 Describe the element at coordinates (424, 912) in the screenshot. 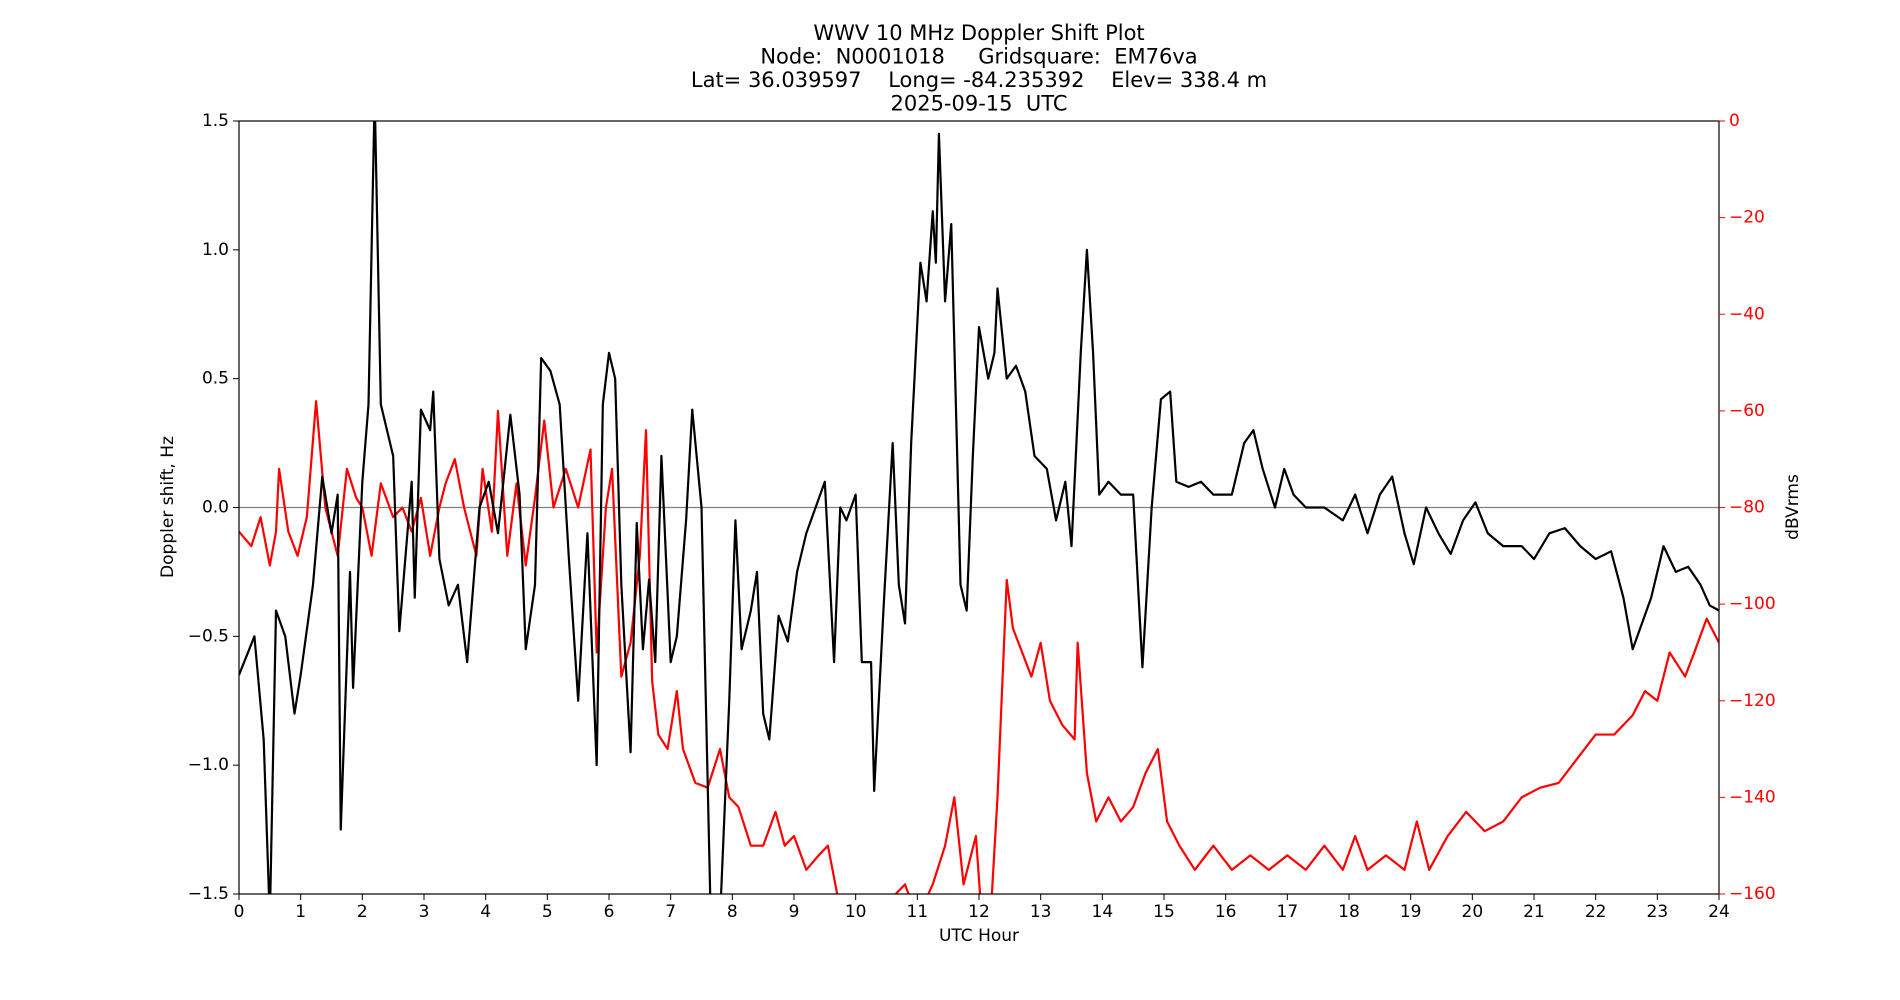

I see `x-tick-label: 3` at that location.